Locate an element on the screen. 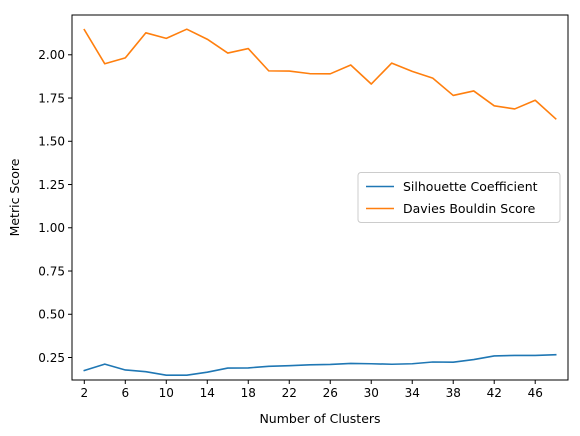  x-axis-label: Number of Clusters is located at coordinates (319, 418).